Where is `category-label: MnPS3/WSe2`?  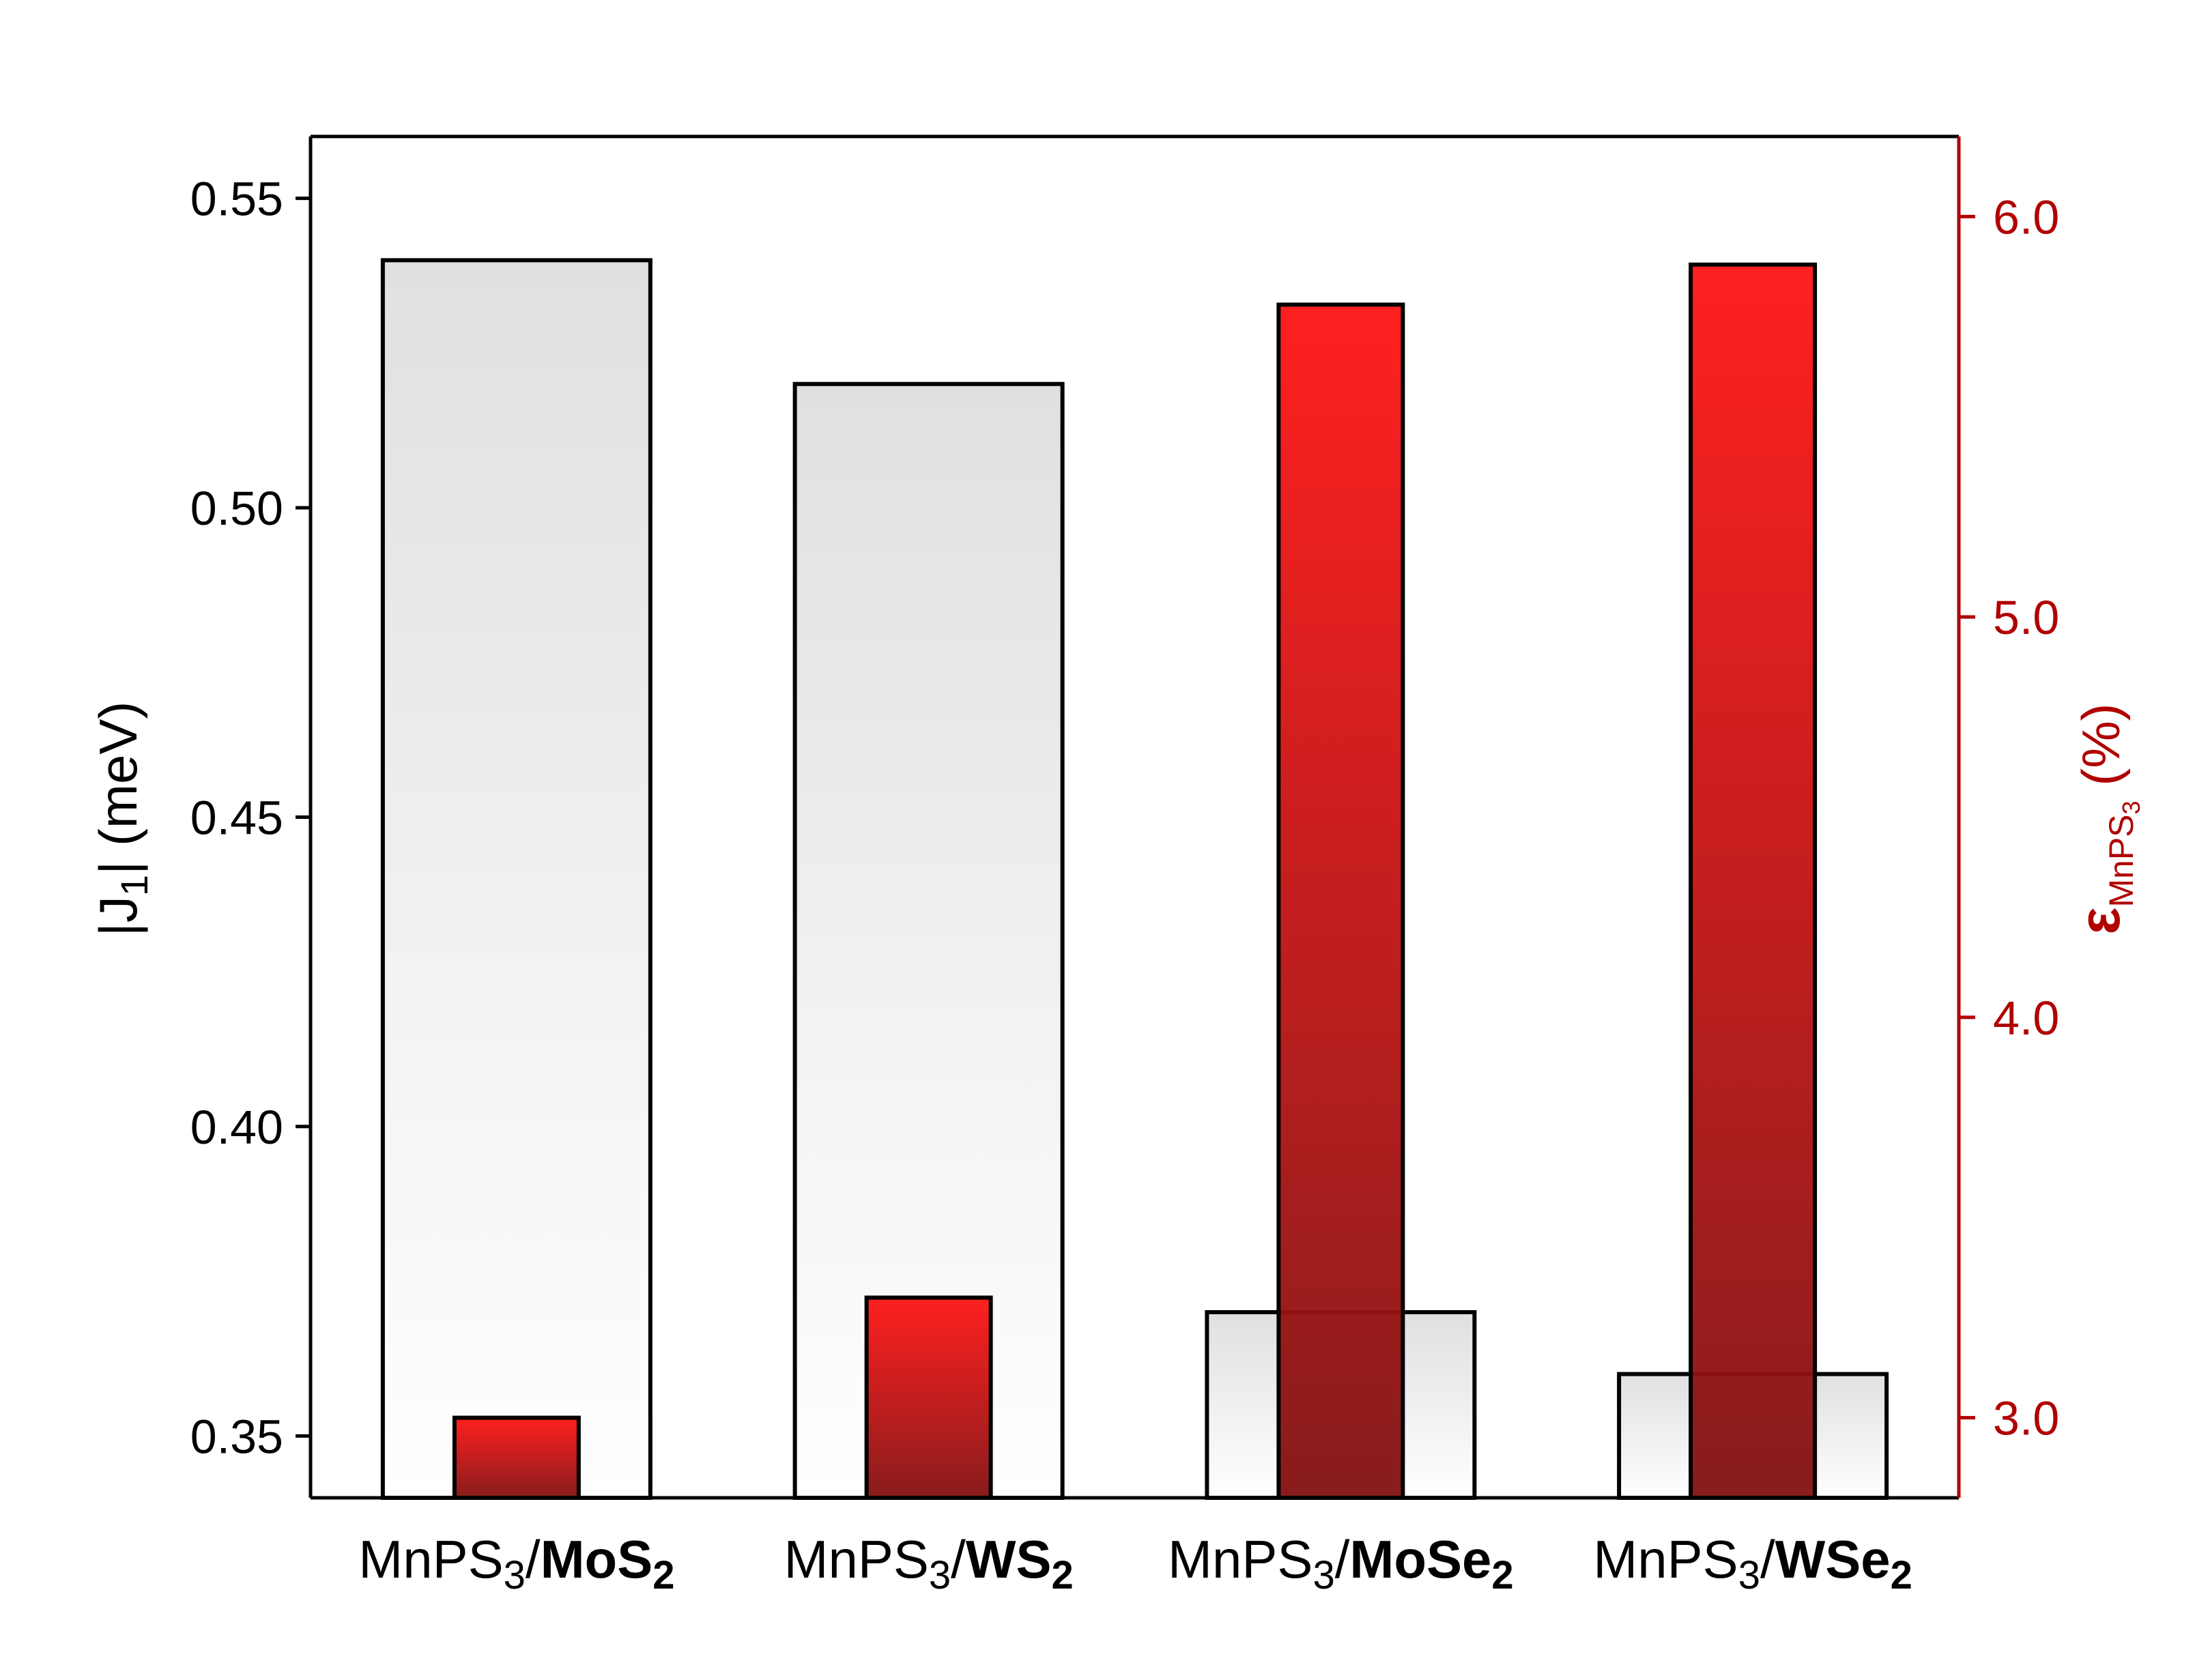
category-label: MnPS3/WSe2 is located at coordinates (1752, 1563).